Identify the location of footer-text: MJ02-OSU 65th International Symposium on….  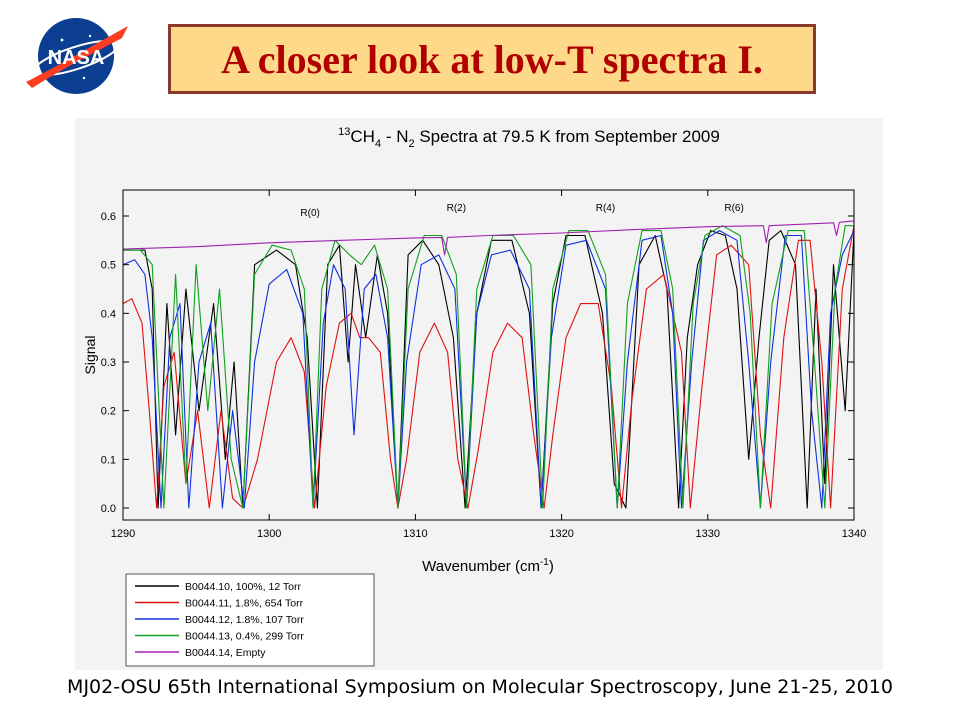
(480, 687).